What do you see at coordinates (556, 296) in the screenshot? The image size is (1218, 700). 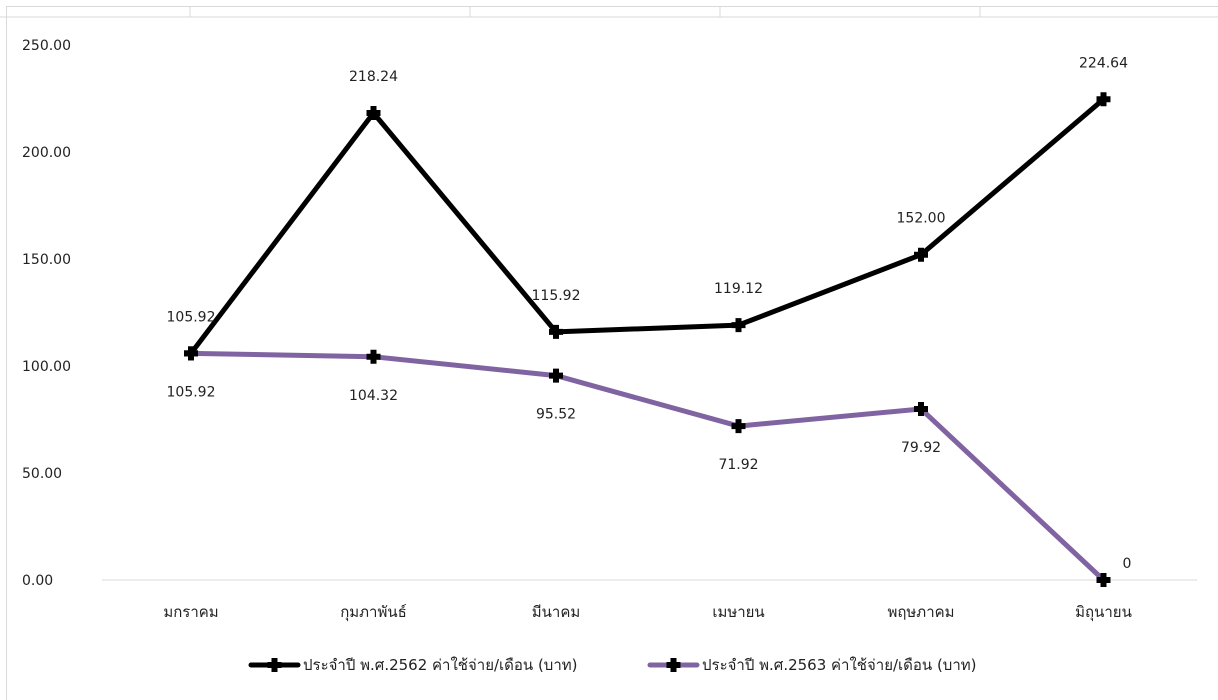 I see `data-label: 115.92` at bounding box center [556, 296].